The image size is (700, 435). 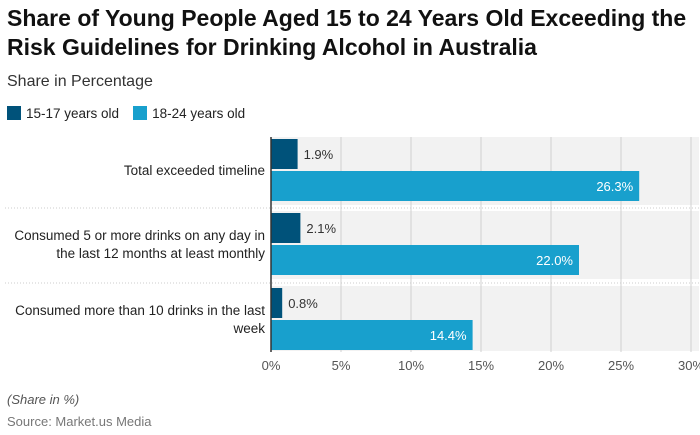 I want to click on x-tick-label: 20%, so click(x=551, y=365).